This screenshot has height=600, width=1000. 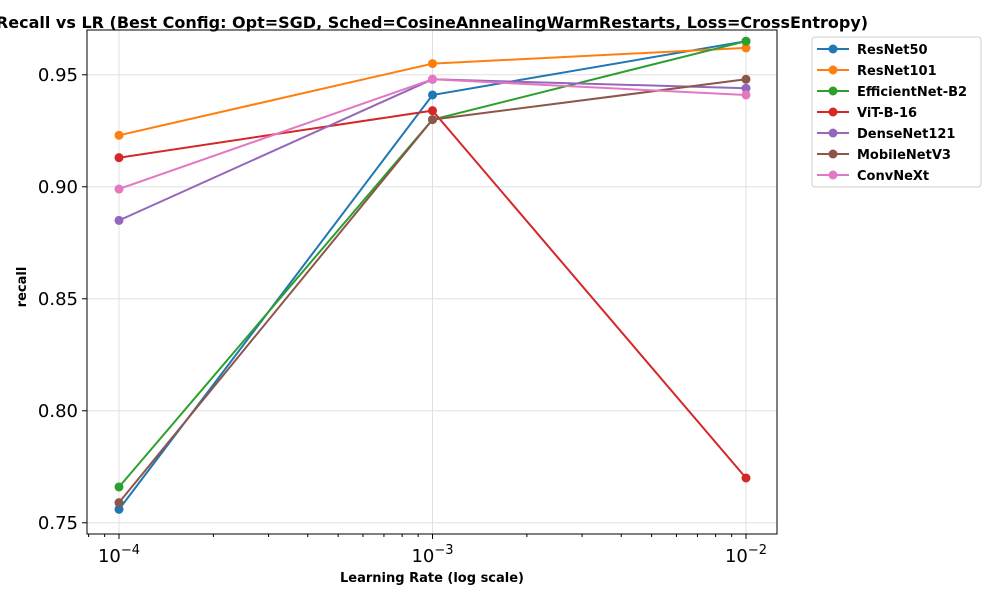 I want to click on x-tick-label: 10⁻⁴, so click(x=119, y=555).